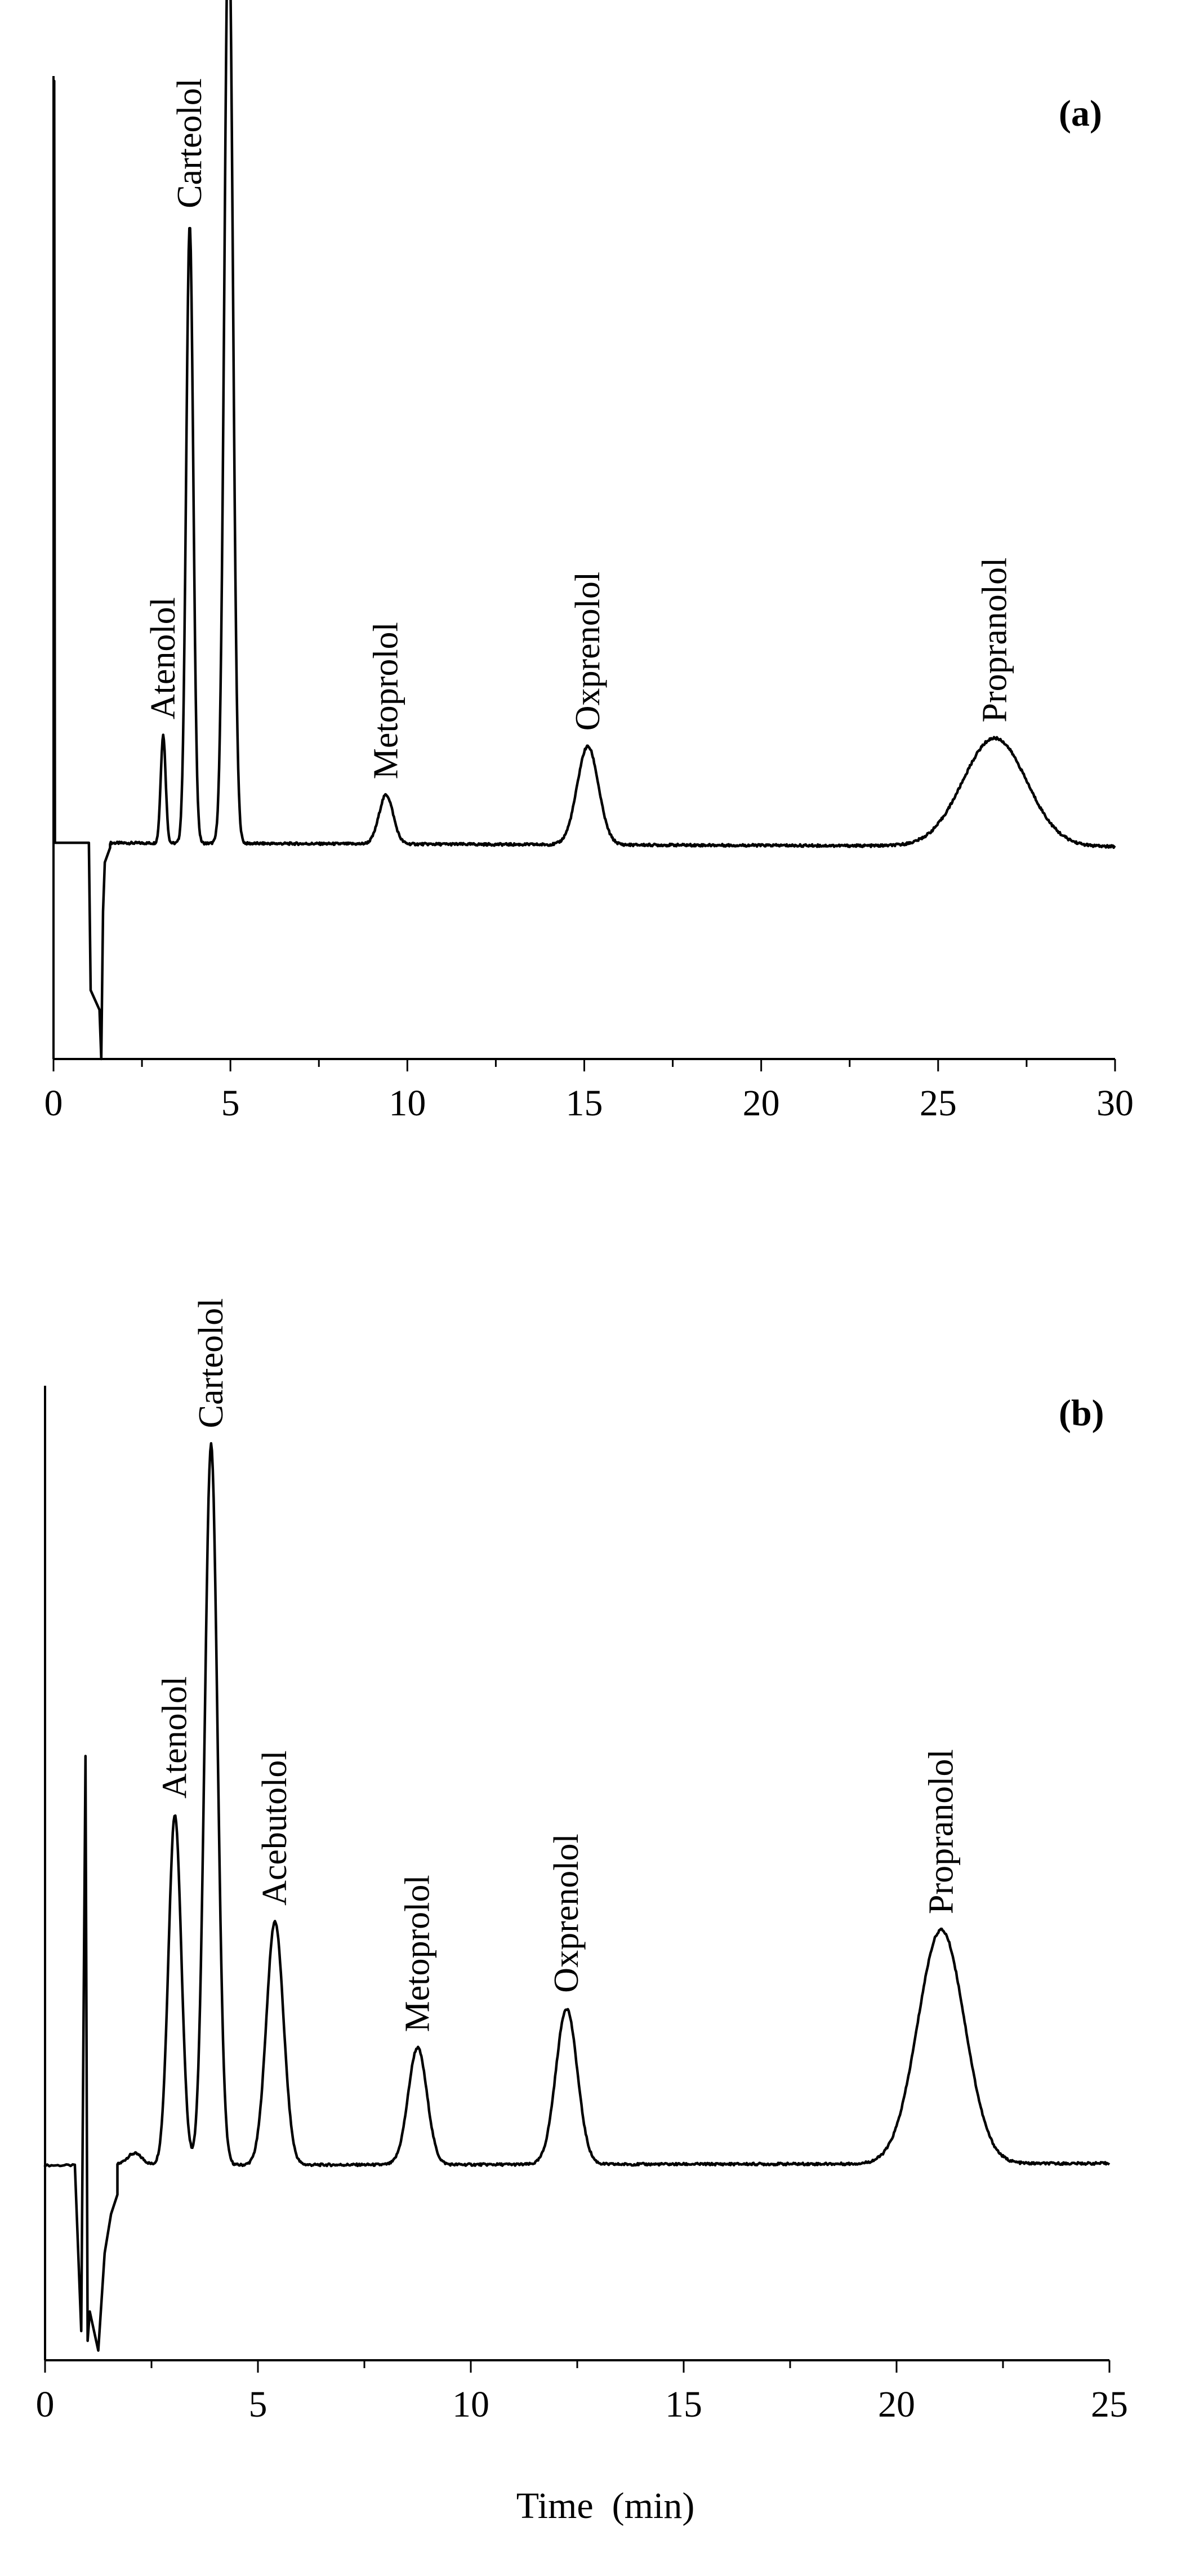 Image resolution: width=1177 pixels, height=2576 pixels. I want to click on panel-label-b: (b), so click(1081, 1413).